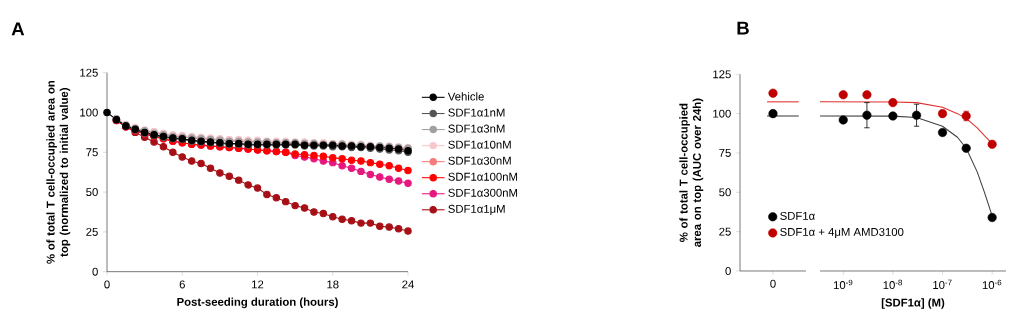 This screenshot has height=331, width=1024. Describe the element at coordinates (58, 172) in the screenshot. I see `y-axis-title: % of total T cell-occupied area on top (normalized to initial value)` at that location.